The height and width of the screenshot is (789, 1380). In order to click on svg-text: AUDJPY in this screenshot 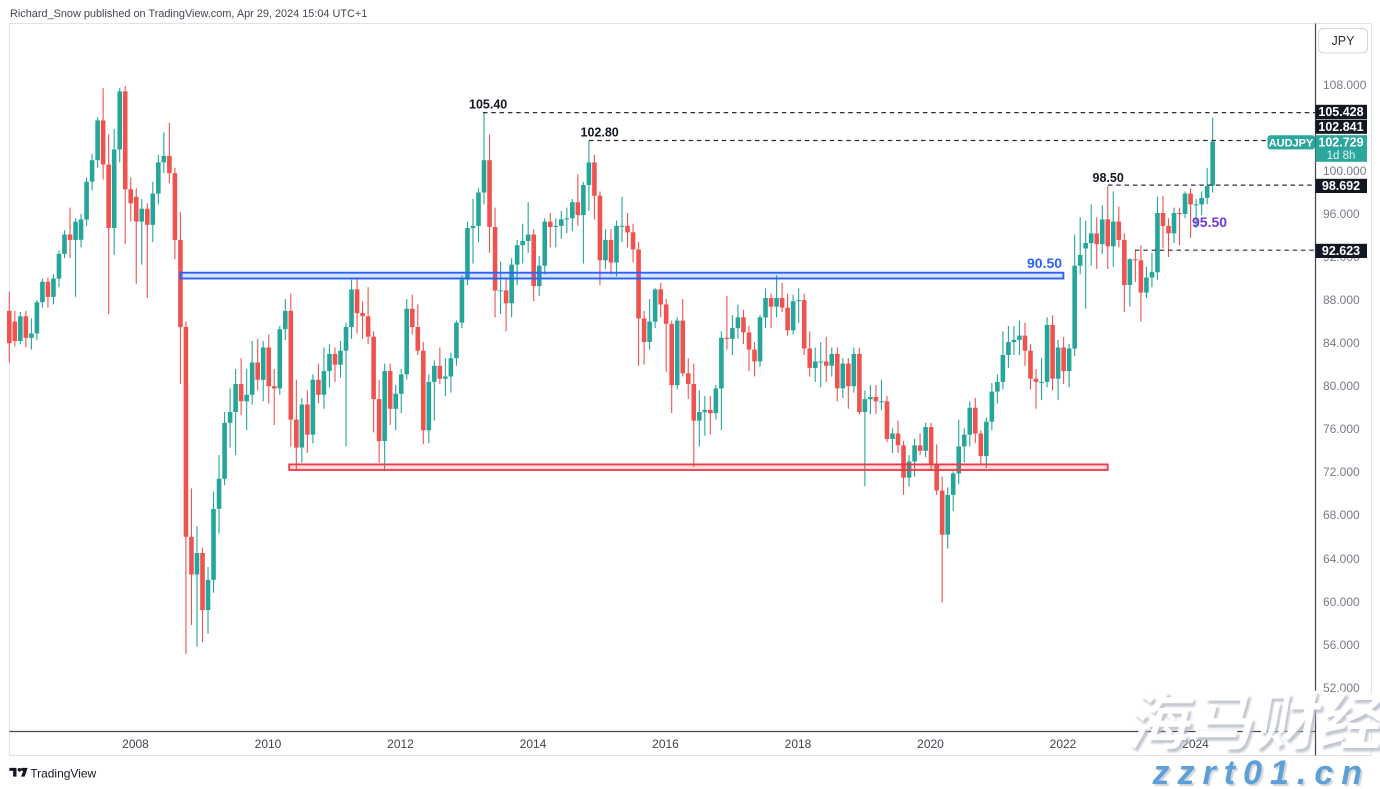, I will do `click(1291, 143)`.